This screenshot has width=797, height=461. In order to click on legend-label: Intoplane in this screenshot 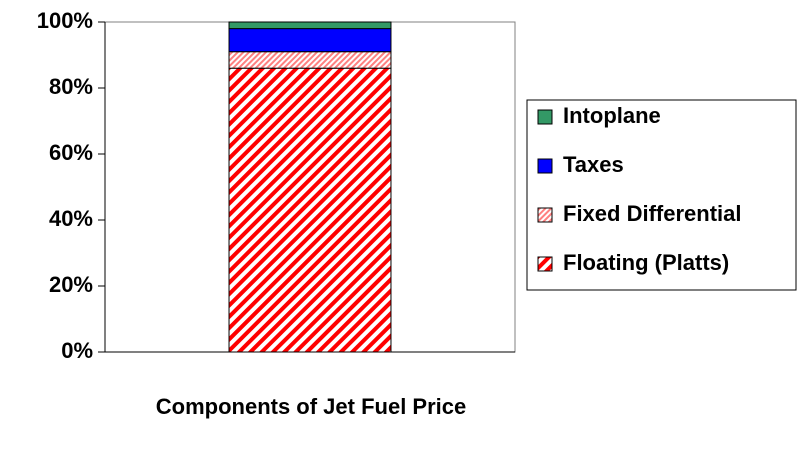, I will do `click(612, 115)`.